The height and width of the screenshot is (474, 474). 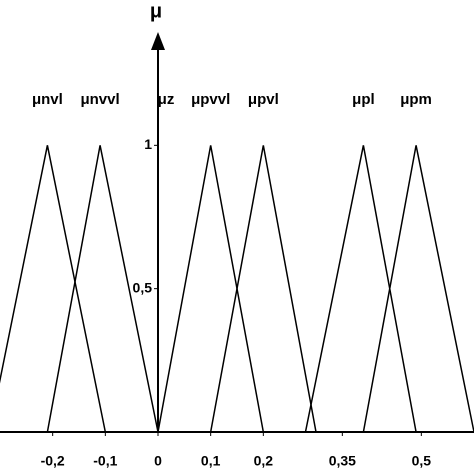 I want to click on series-label: μnvl, so click(x=47, y=99).